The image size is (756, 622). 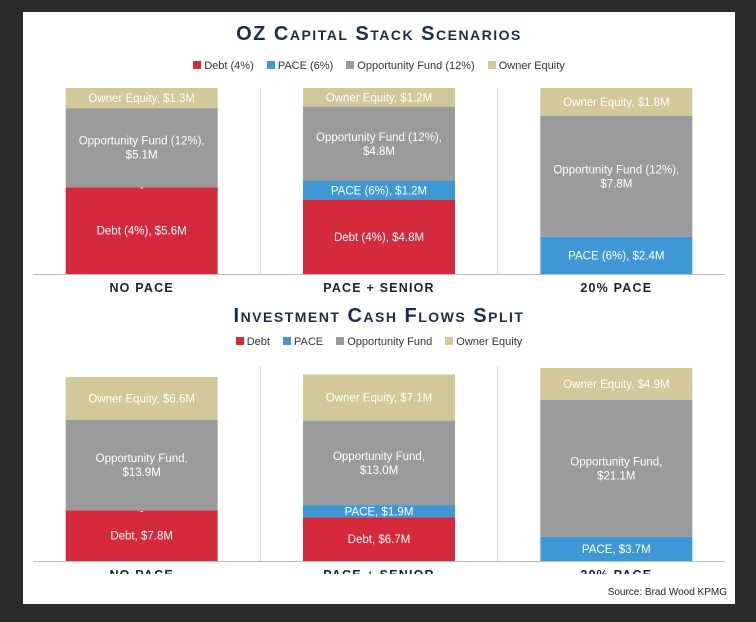 I want to click on legend-item-pace: PACE, so click(x=303, y=342).